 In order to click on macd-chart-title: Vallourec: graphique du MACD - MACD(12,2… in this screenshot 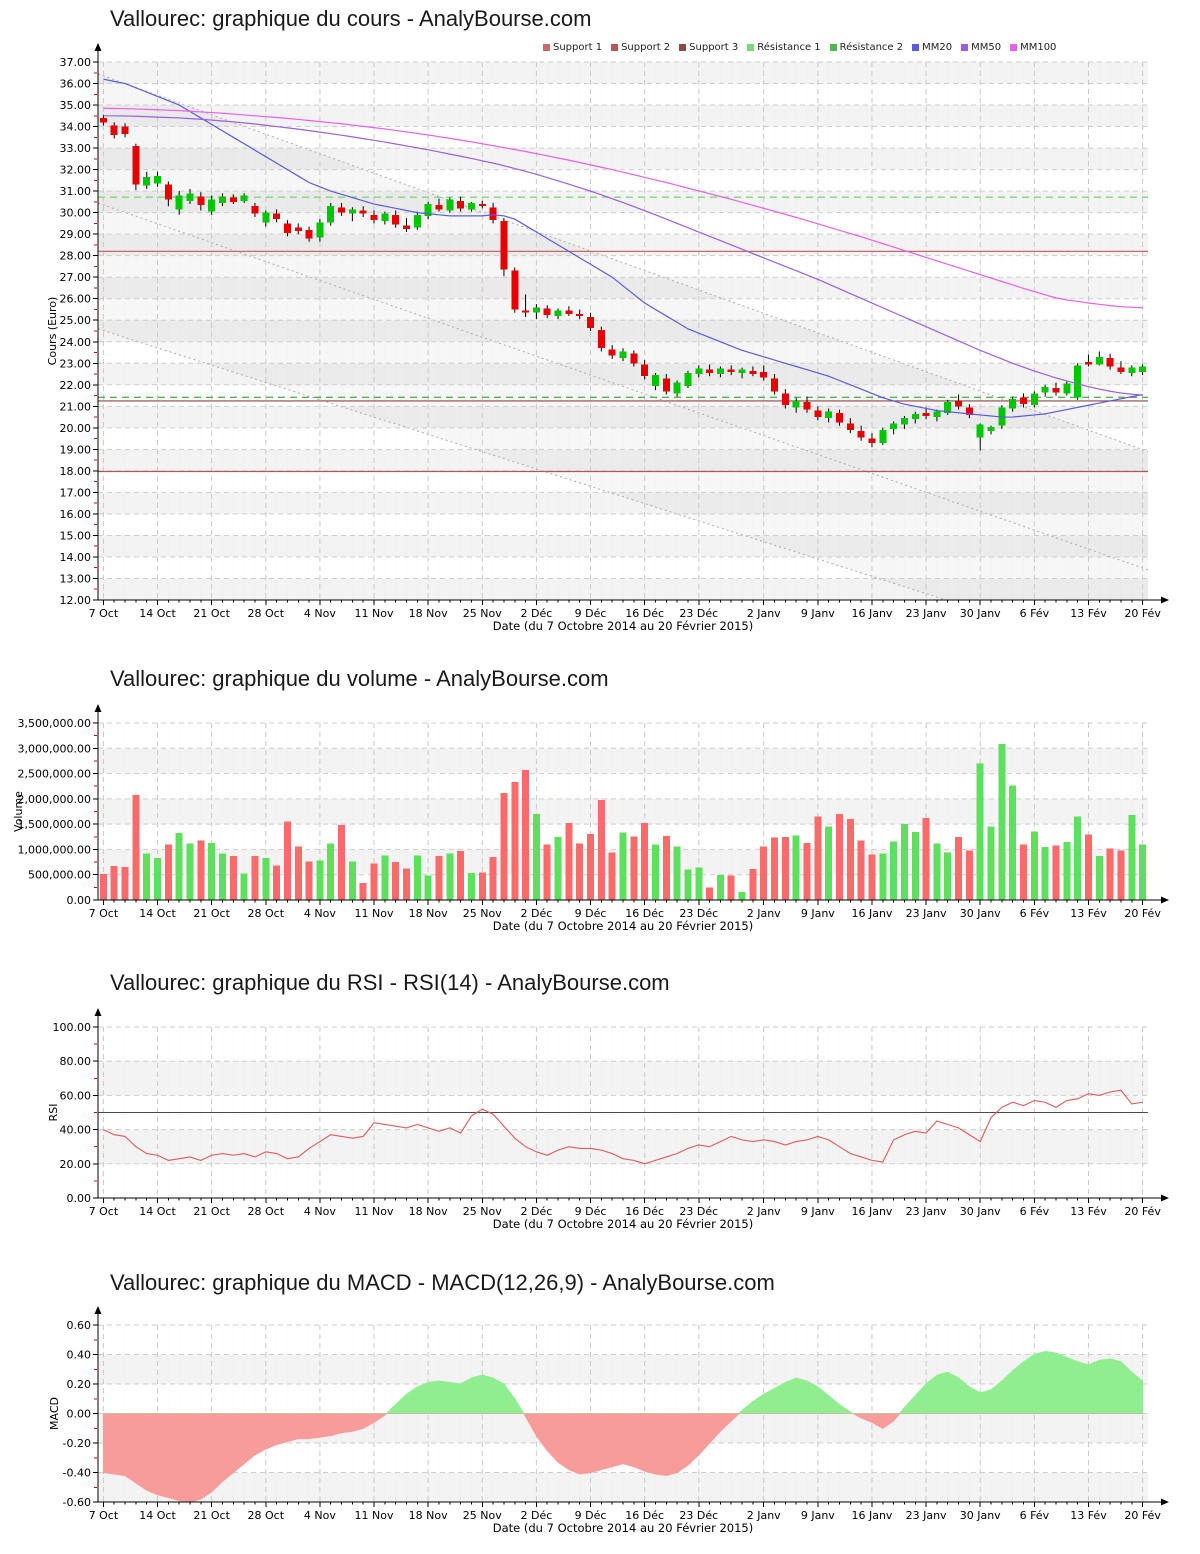, I will do `click(442, 1282)`.